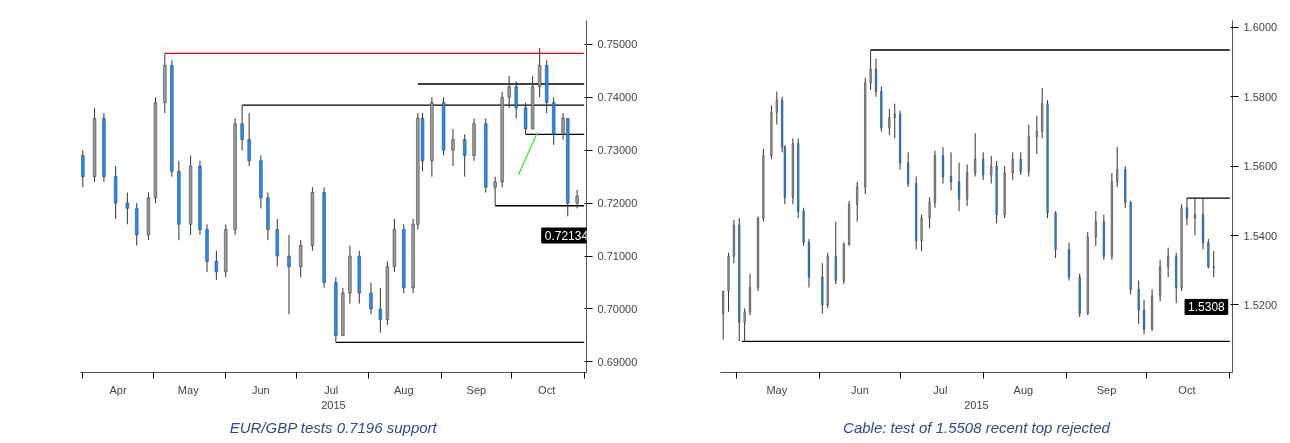  Describe the element at coordinates (1207, 307) in the screenshot. I see `annotation: 1.5308` at that location.